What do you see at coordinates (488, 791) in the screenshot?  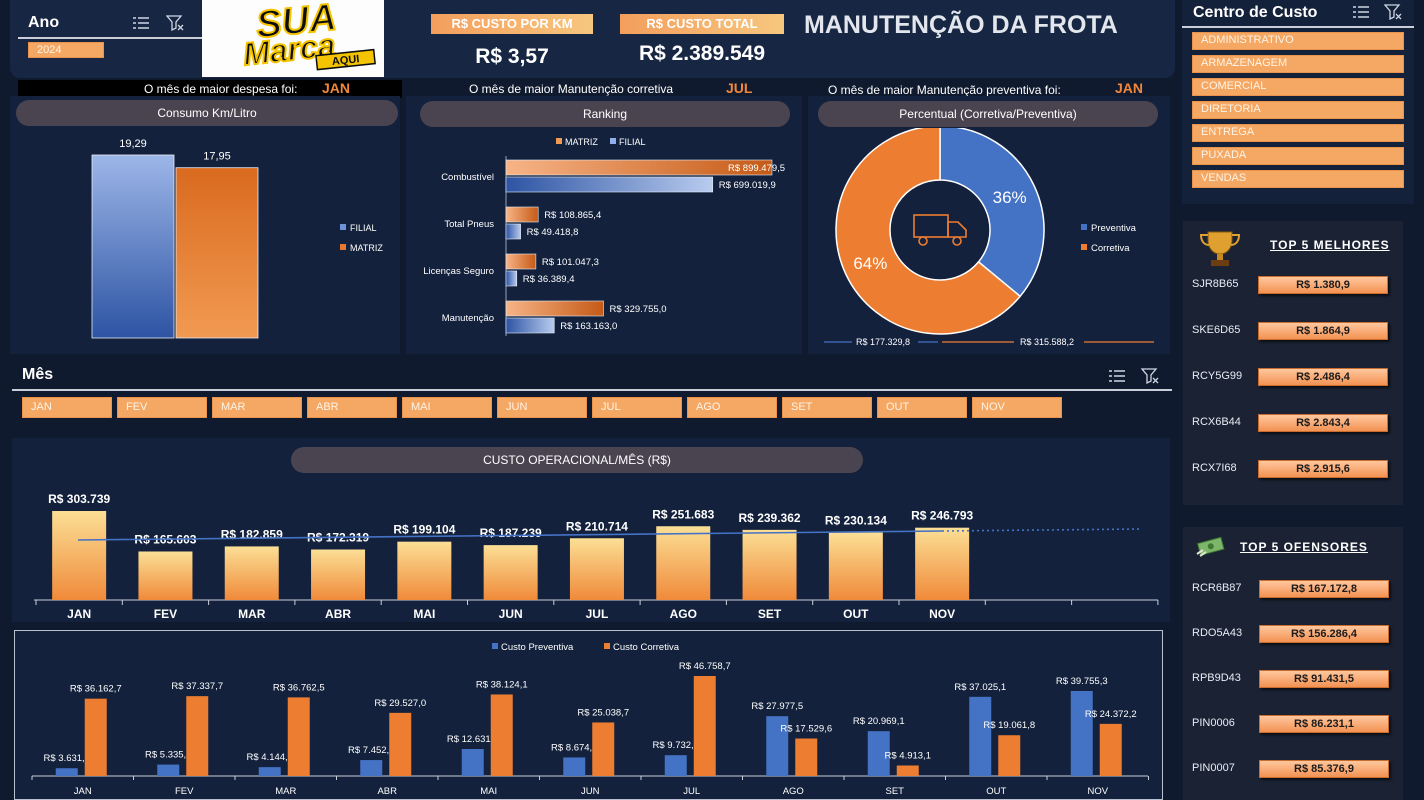 I see `pc-category-label: MAI` at bounding box center [488, 791].